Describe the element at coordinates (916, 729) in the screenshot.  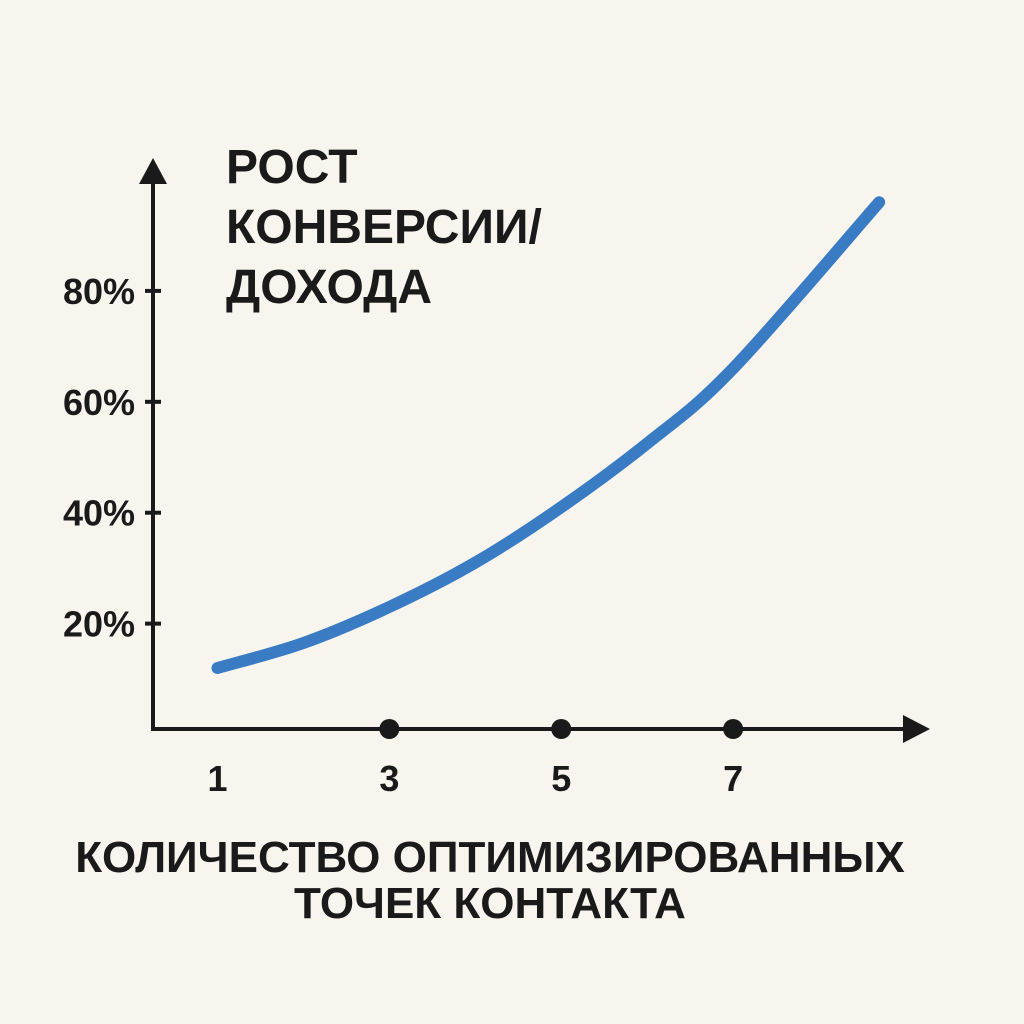
I see `x-axis-arrow` at that location.